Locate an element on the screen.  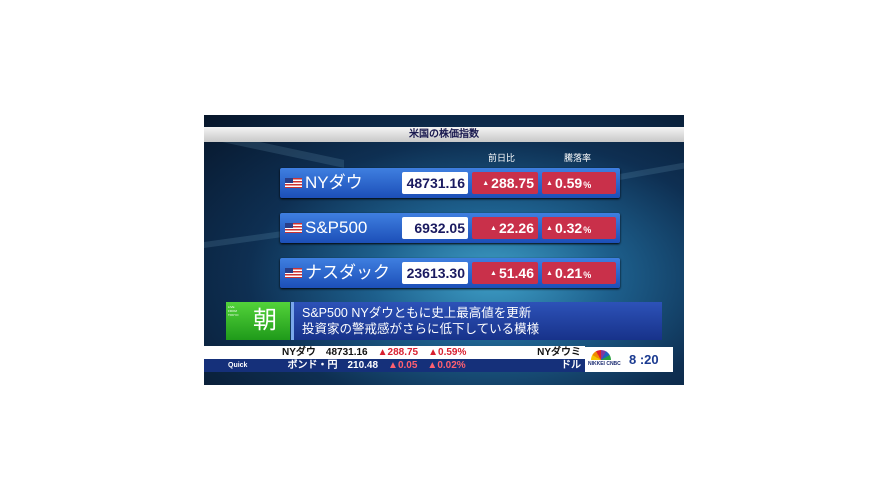
ticker-rate: ▲0.02% is located at coordinates (446, 365).